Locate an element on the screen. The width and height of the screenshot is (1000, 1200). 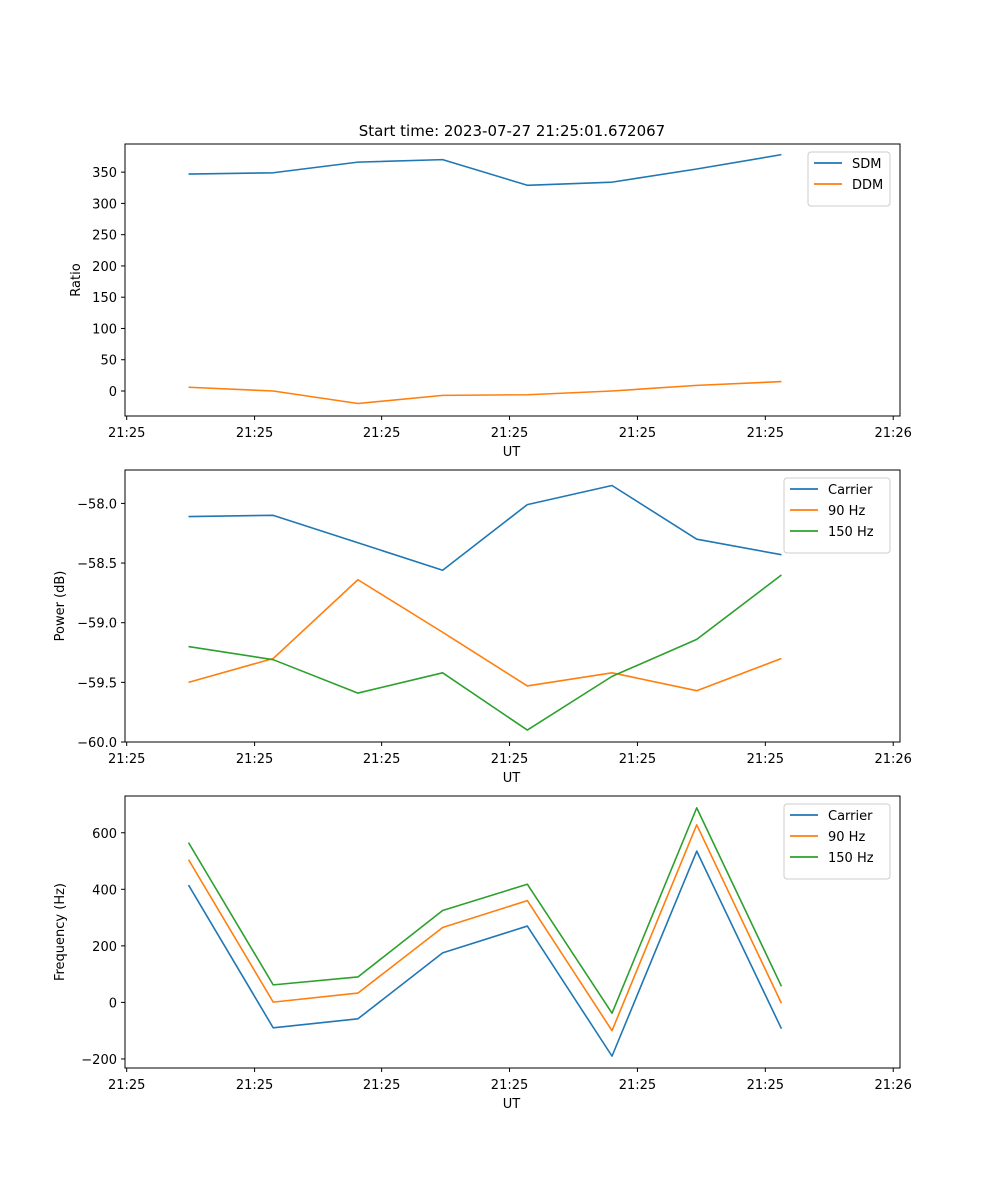
frequency-y-tick-label: −200 is located at coordinates (99, 1060).